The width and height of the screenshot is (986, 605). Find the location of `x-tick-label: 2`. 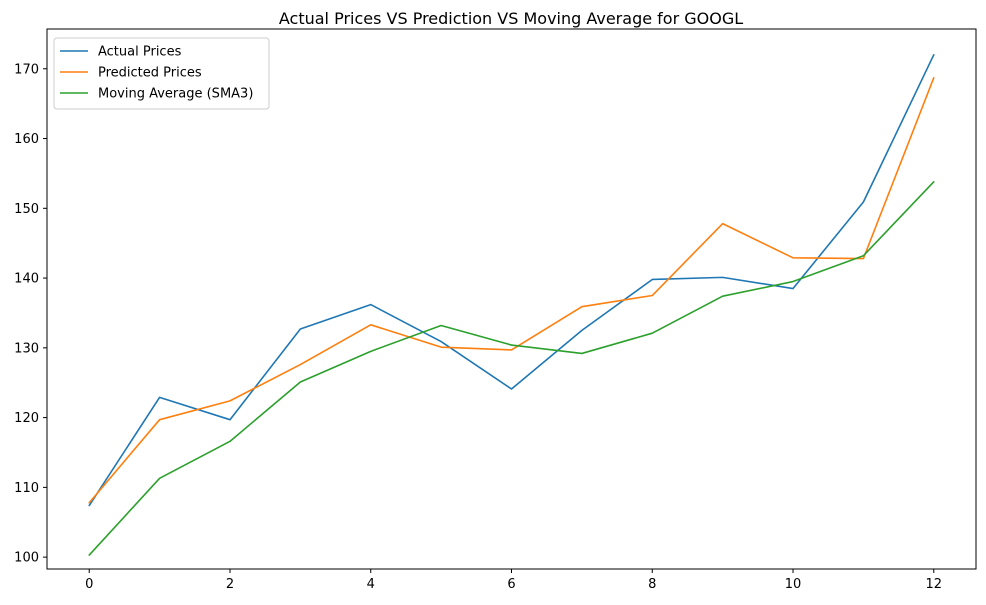

x-tick-label: 2 is located at coordinates (230, 584).